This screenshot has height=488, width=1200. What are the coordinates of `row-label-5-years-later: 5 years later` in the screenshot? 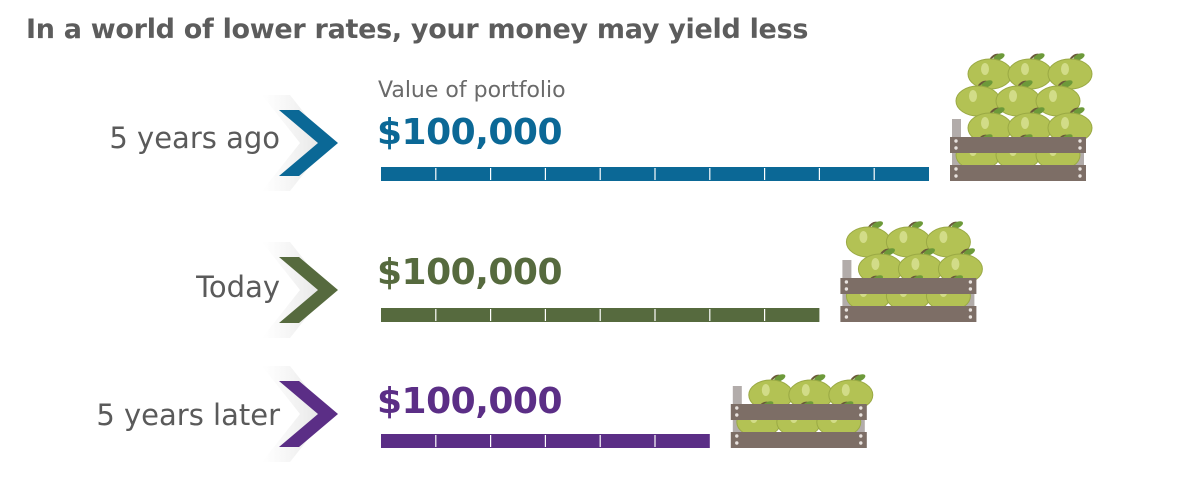 It's located at (188, 415).